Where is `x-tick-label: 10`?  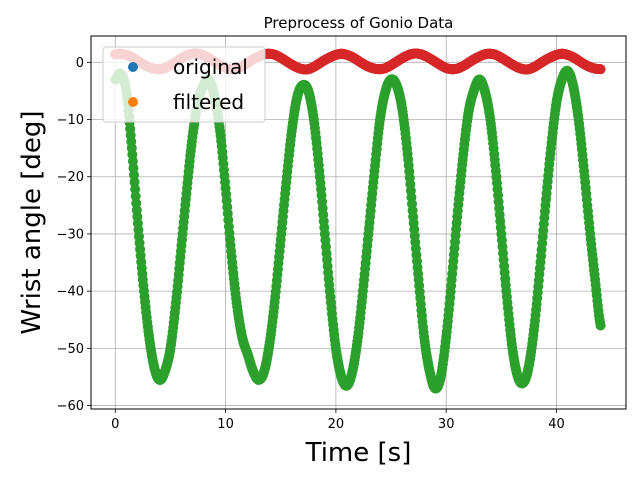
x-tick-label: 10 is located at coordinates (225, 424).